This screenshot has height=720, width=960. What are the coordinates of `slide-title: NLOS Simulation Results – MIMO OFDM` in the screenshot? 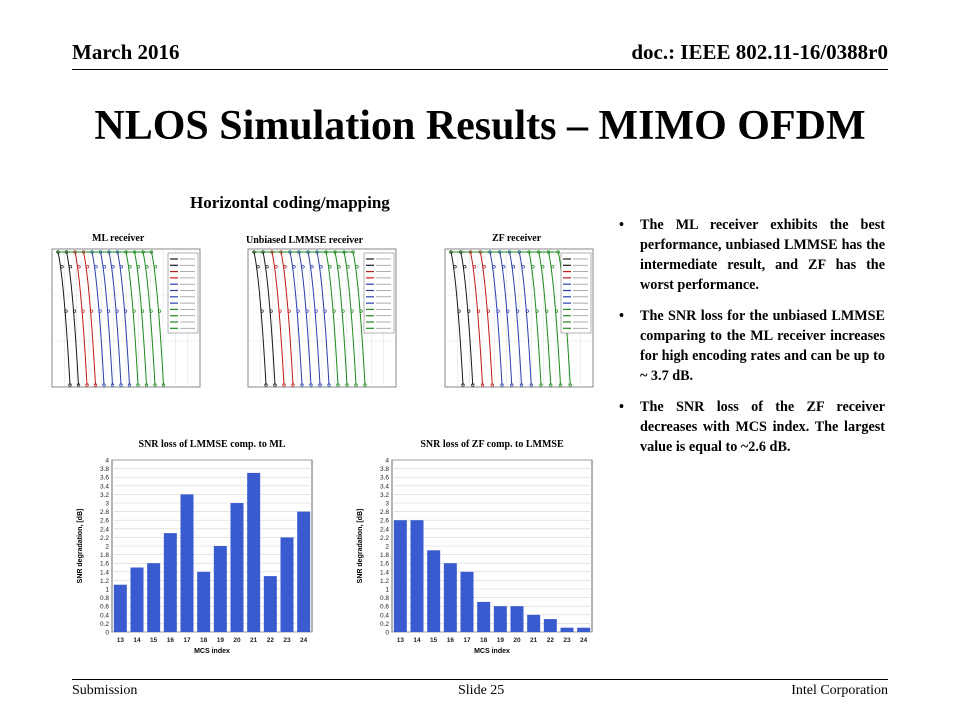 It's located at (480, 126).